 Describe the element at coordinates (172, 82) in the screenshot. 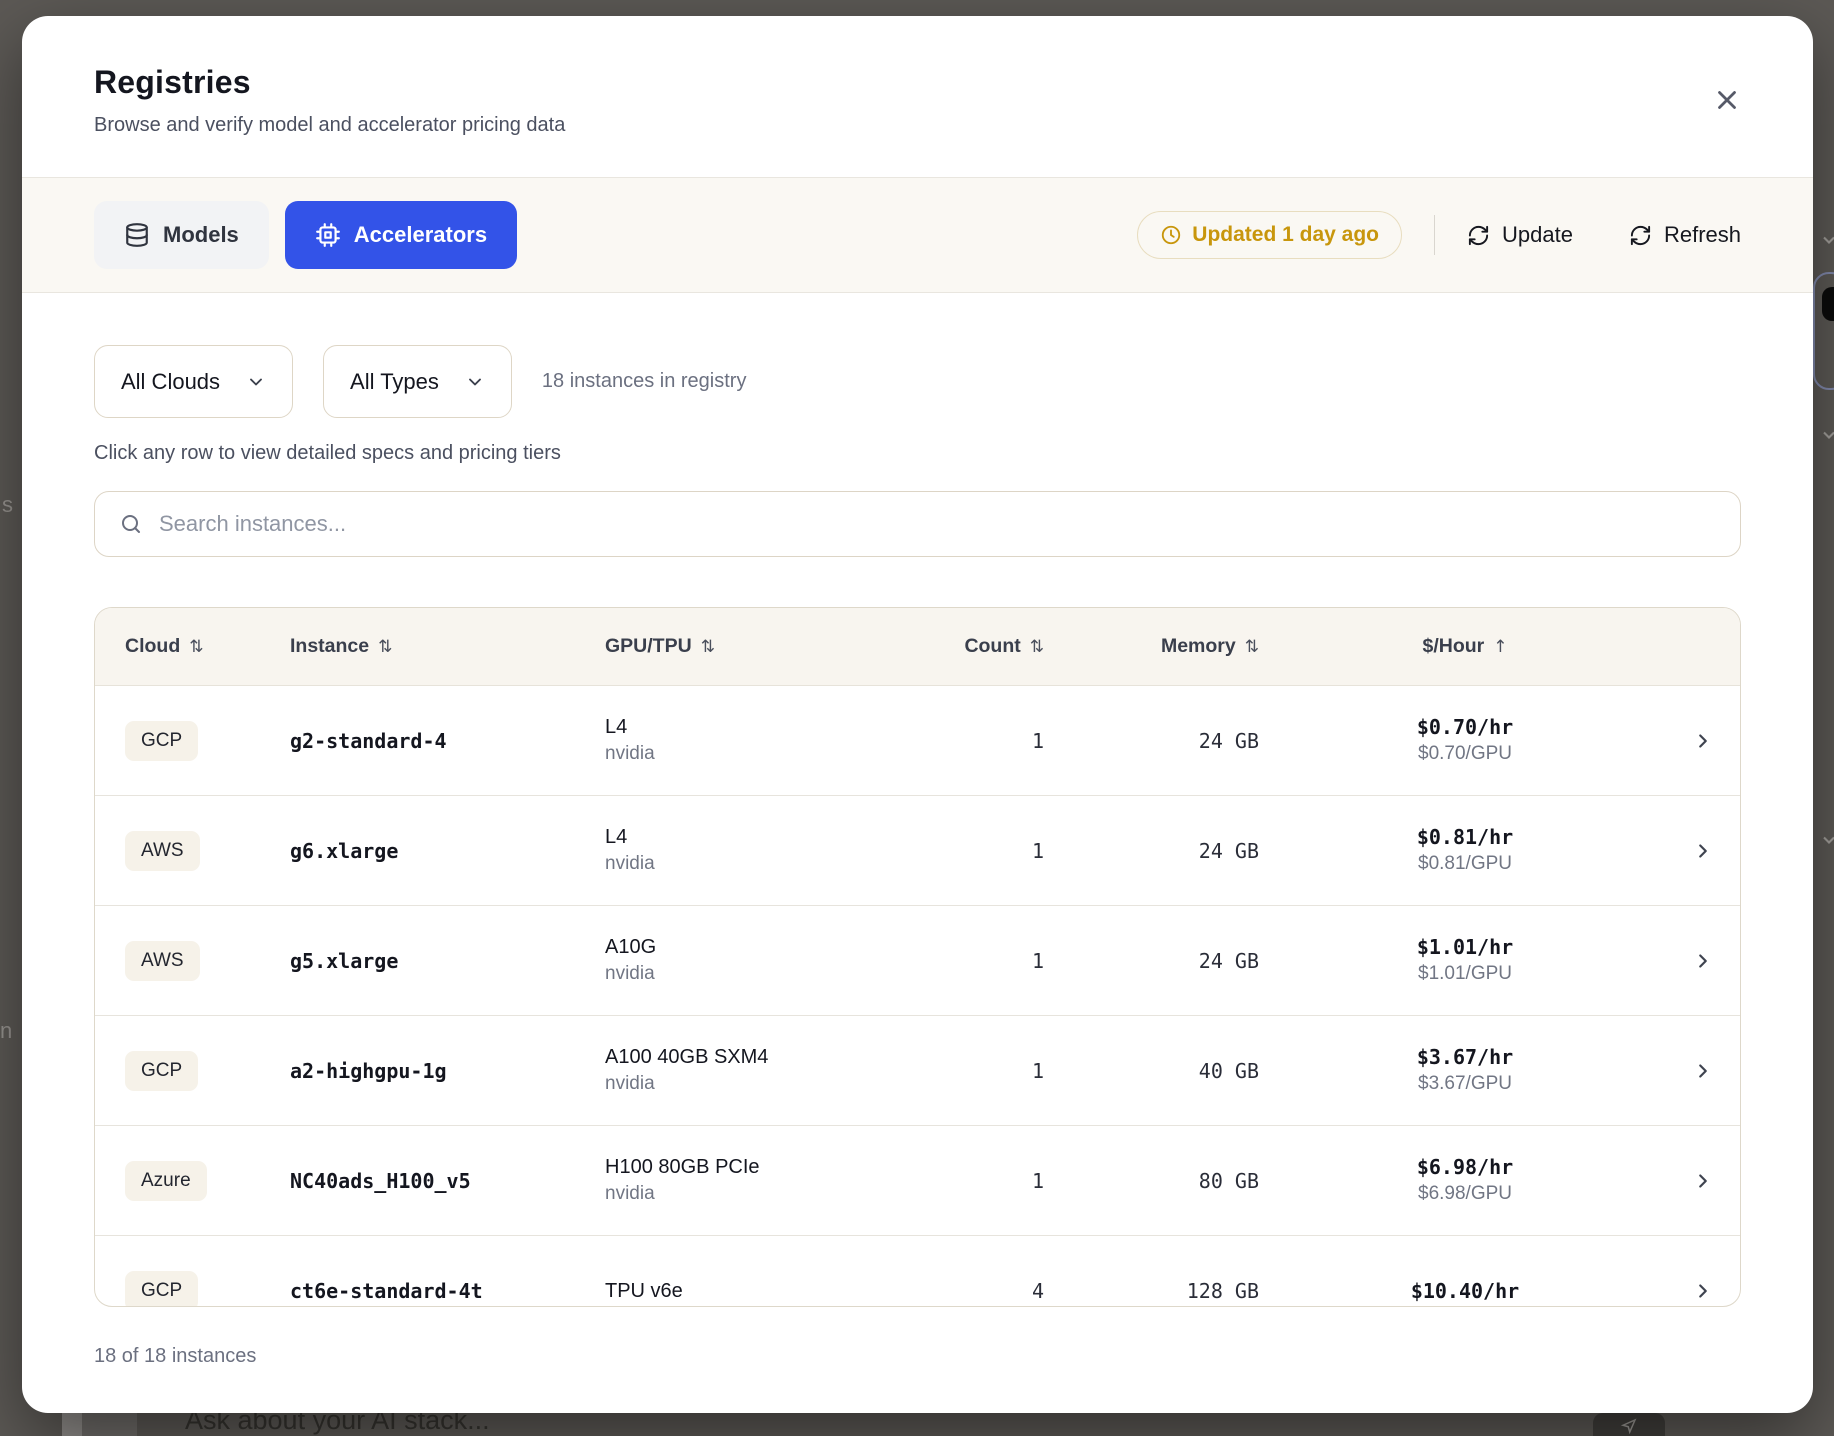

I see `page-title: Registries` at that location.